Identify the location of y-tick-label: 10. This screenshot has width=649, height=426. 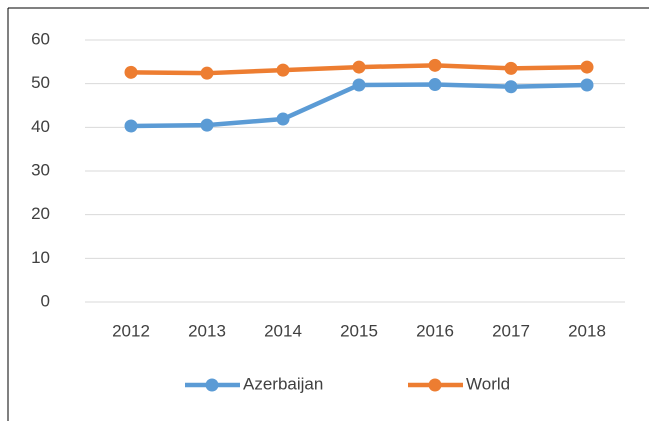
(40, 257).